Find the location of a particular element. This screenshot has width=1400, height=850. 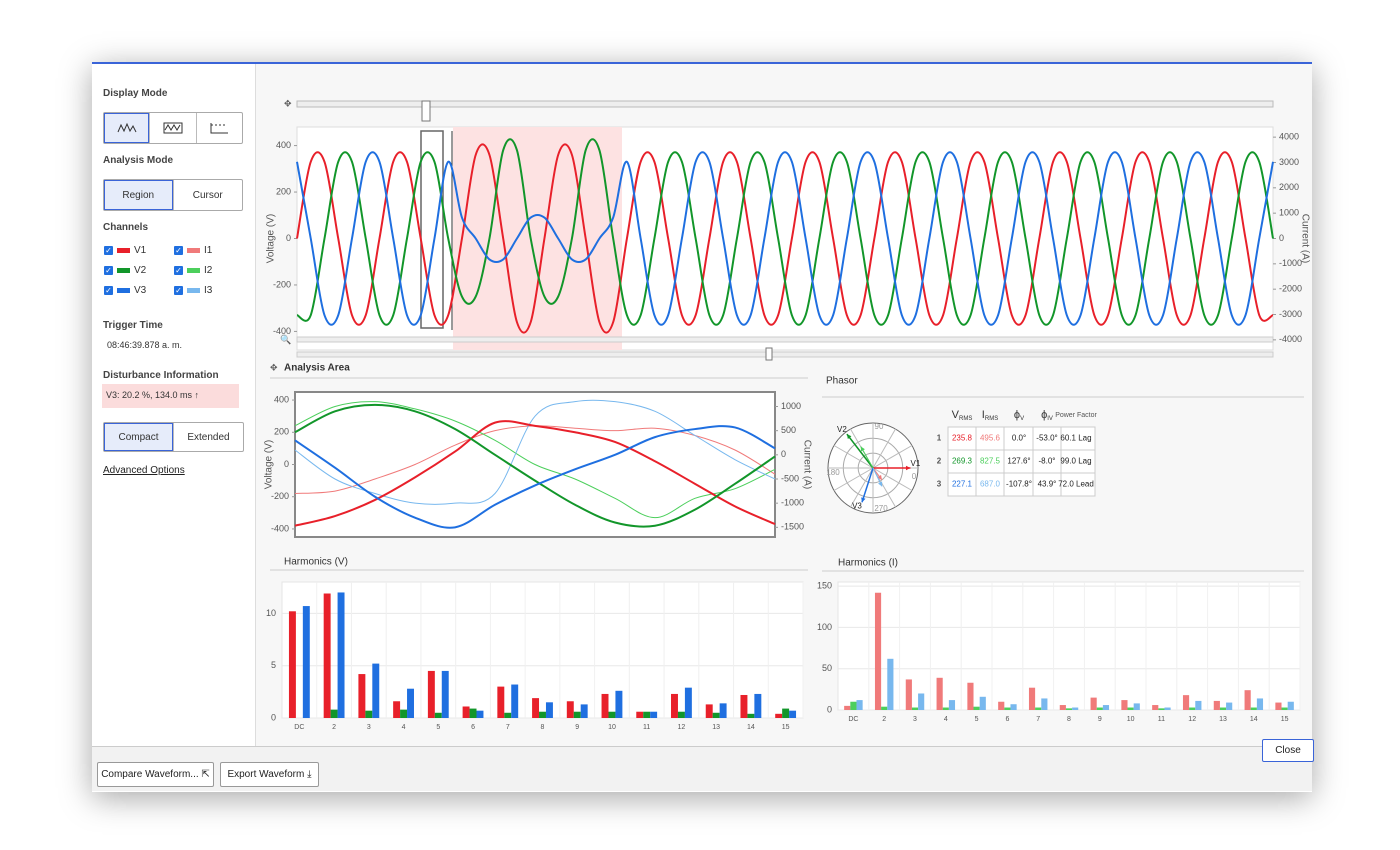

display-mode-toggle is located at coordinates (173, 128).